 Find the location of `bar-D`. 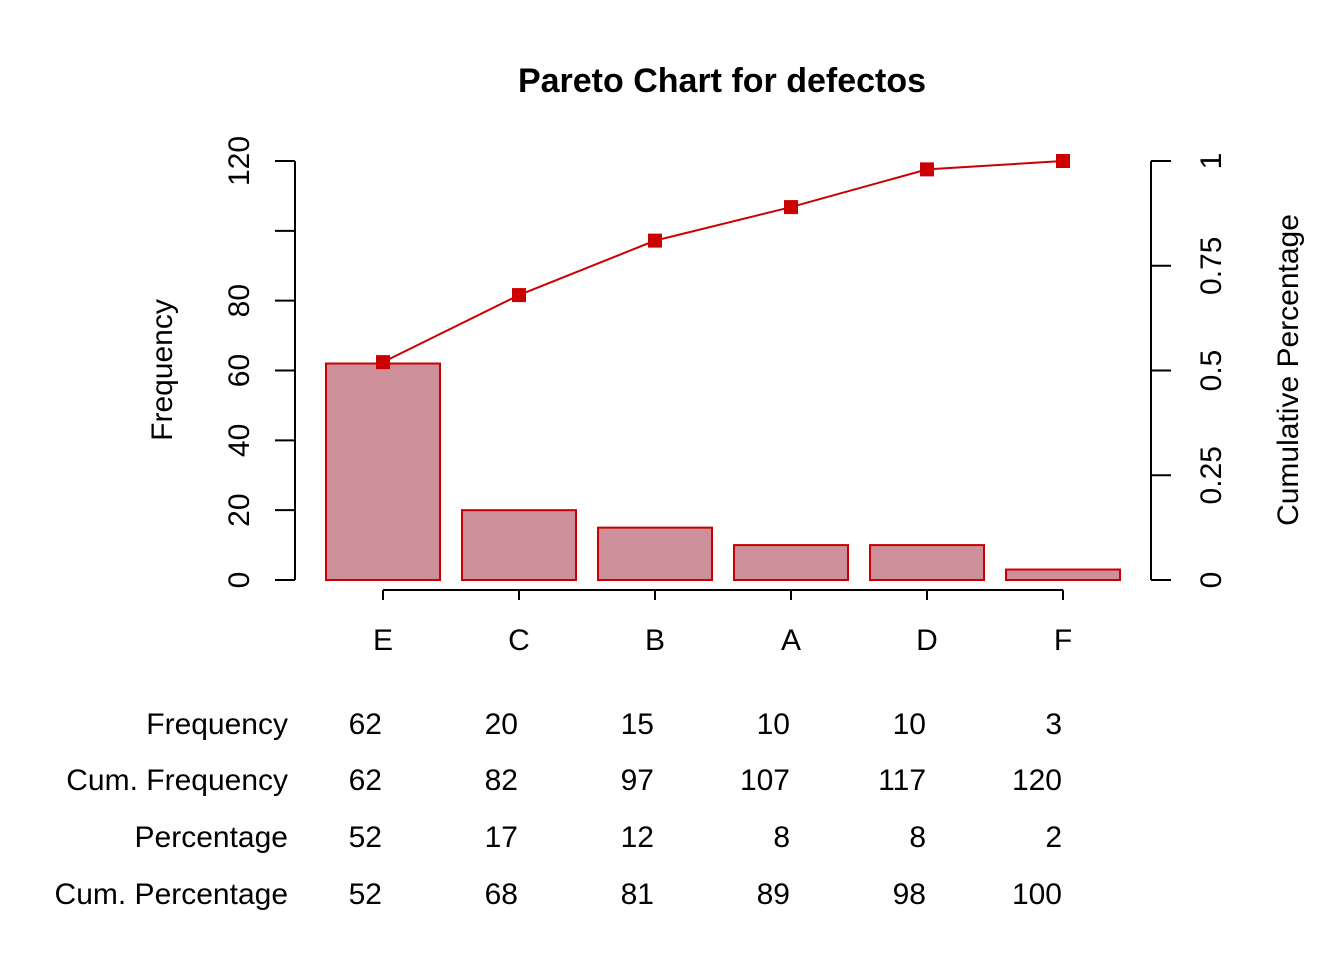

bar-D is located at coordinates (927, 562).